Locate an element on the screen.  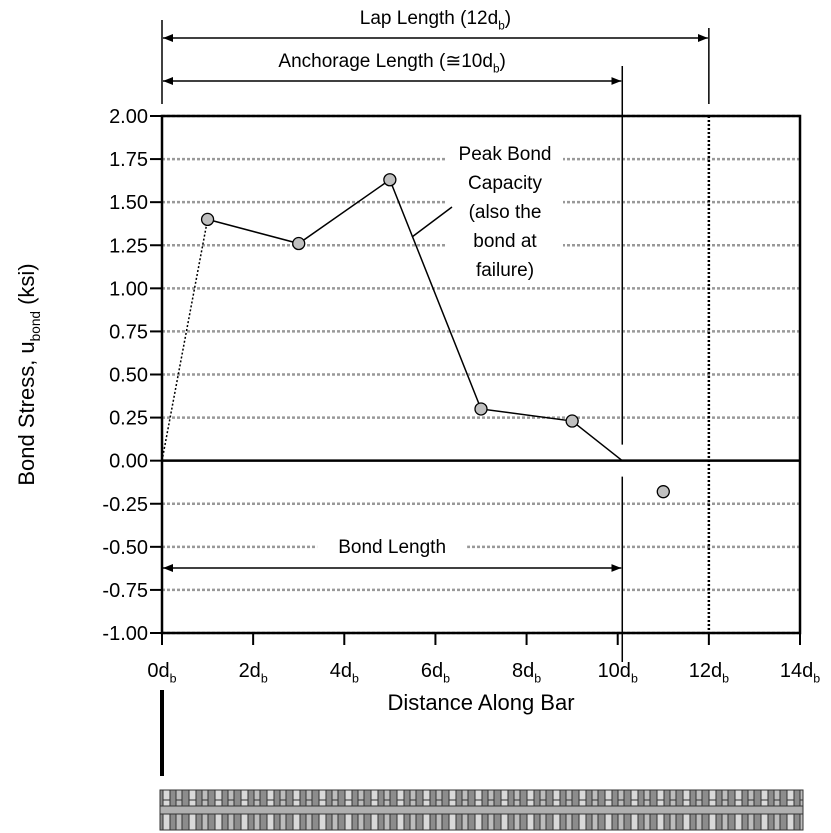
y-tick-label: 1.00 is located at coordinates (128, 289).